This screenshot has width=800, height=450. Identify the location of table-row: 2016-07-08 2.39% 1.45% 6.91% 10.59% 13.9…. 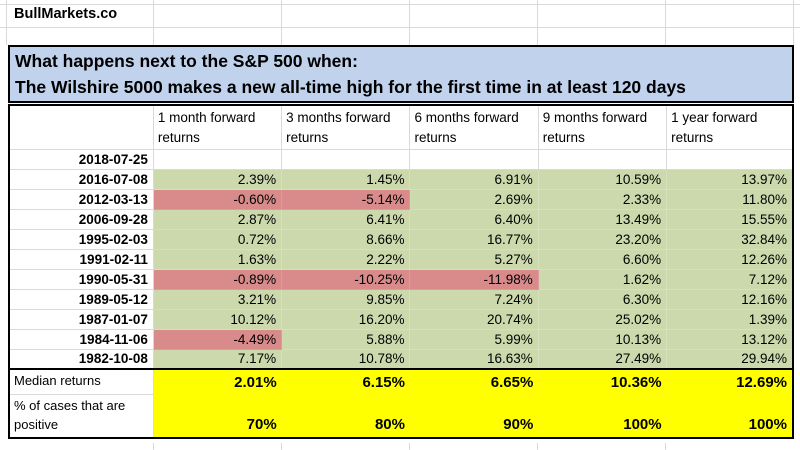
(401, 179).